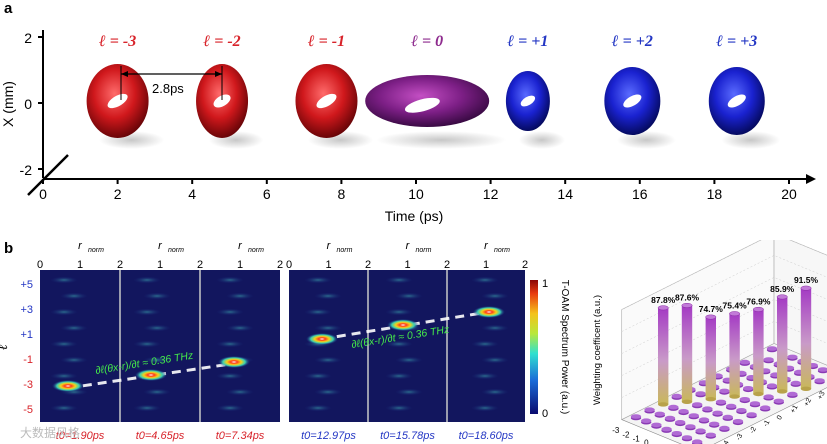 The height and width of the screenshot is (444, 827). Describe the element at coordinates (663, 300) in the screenshot. I see `bar-value-label: 87.8%` at that location.